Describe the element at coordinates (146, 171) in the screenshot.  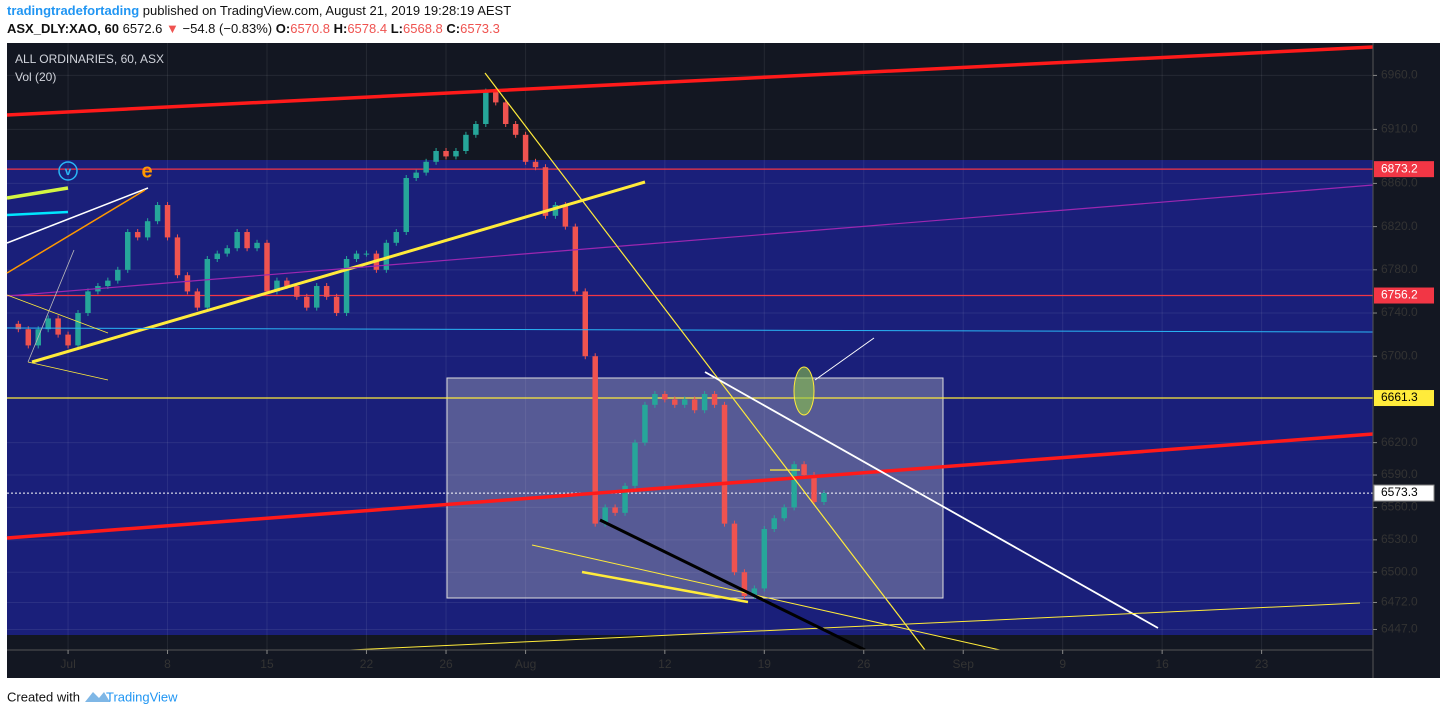
I see `wave-label: e` at that location.